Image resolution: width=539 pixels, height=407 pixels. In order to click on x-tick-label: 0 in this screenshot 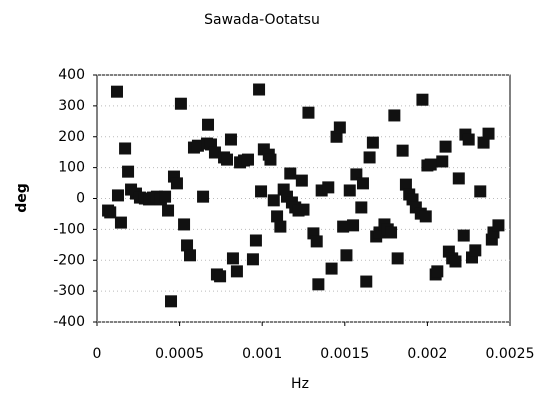, I will do `click(97, 354)`.